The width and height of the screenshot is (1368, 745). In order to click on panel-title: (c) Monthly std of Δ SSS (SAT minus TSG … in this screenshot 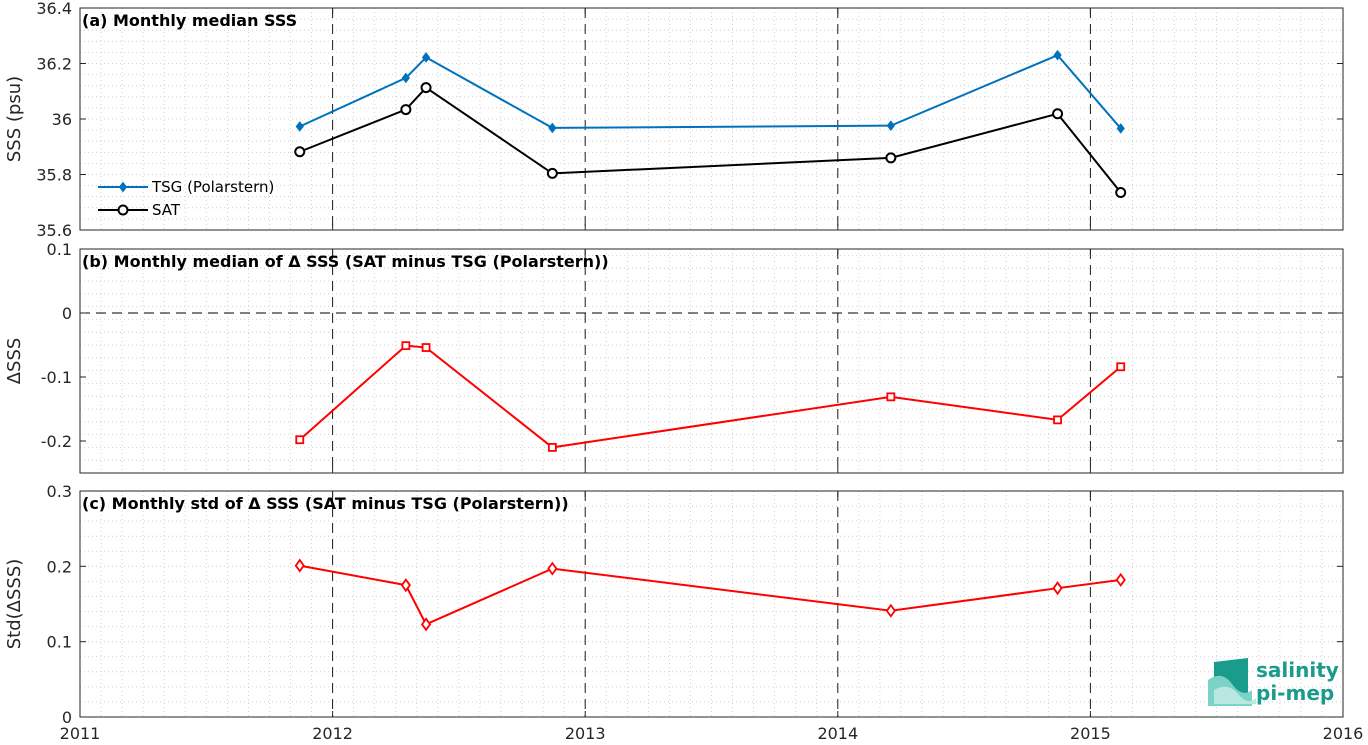, I will do `click(325, 503)`.